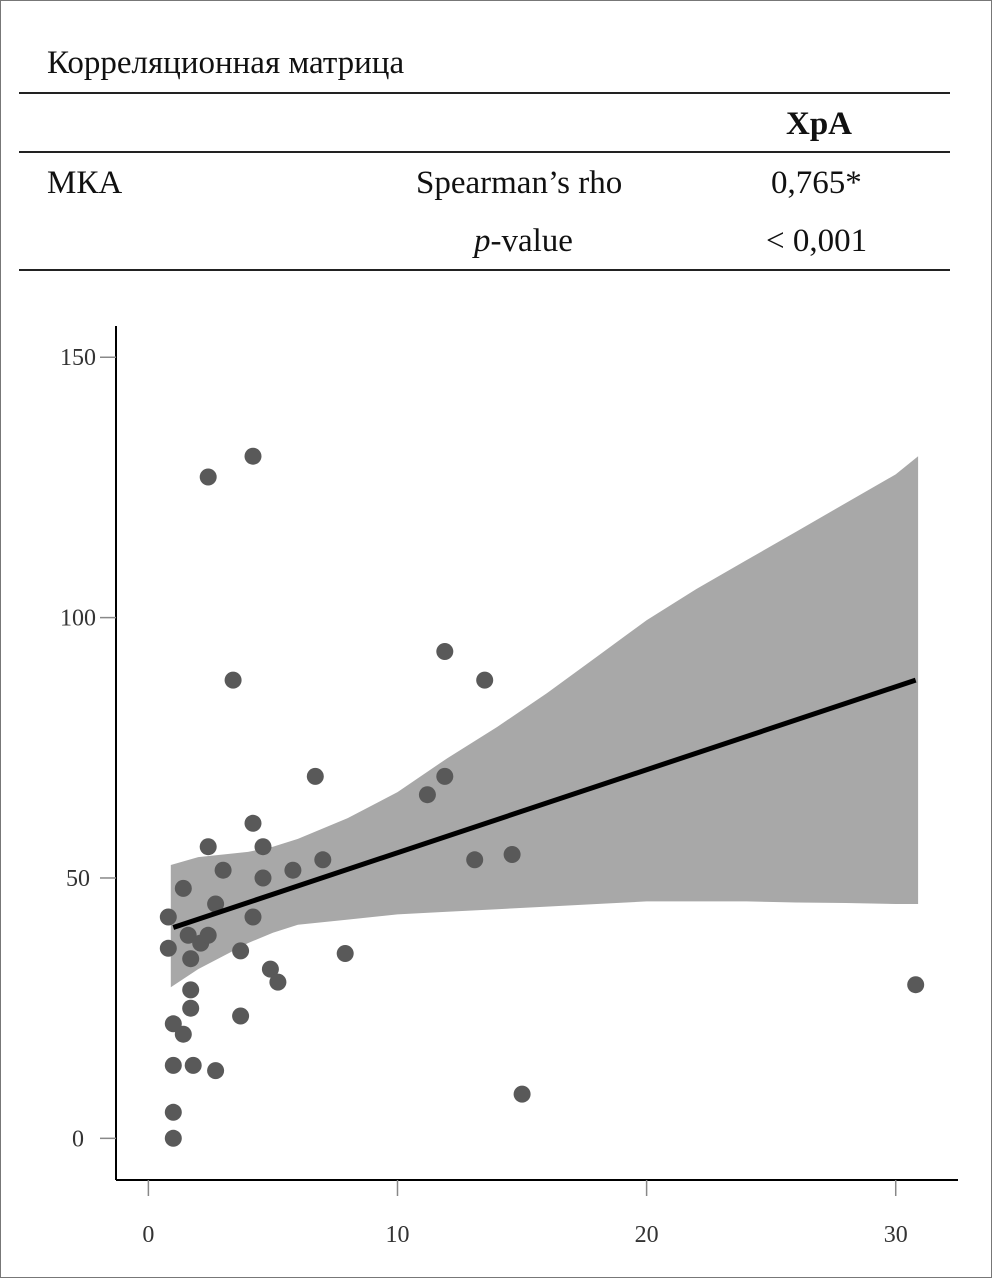 This screenshot has height=1278, width=992. Describe the element at coordinates (397, 1235) in the screenshot. I see `x-tick-label: 10` at that location.